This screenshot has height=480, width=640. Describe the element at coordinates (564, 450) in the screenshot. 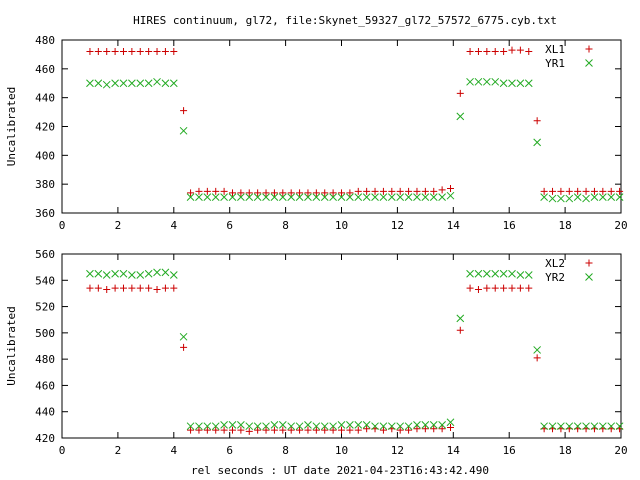

I see `x-tick-label: 18` at that location.